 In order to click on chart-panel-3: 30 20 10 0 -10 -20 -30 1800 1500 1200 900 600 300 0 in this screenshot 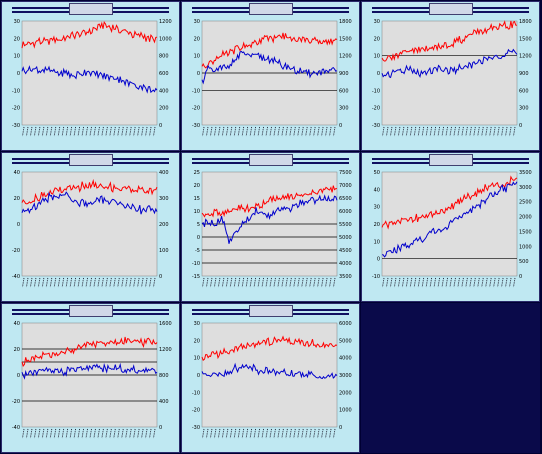, I will do `click(450, 76)`.